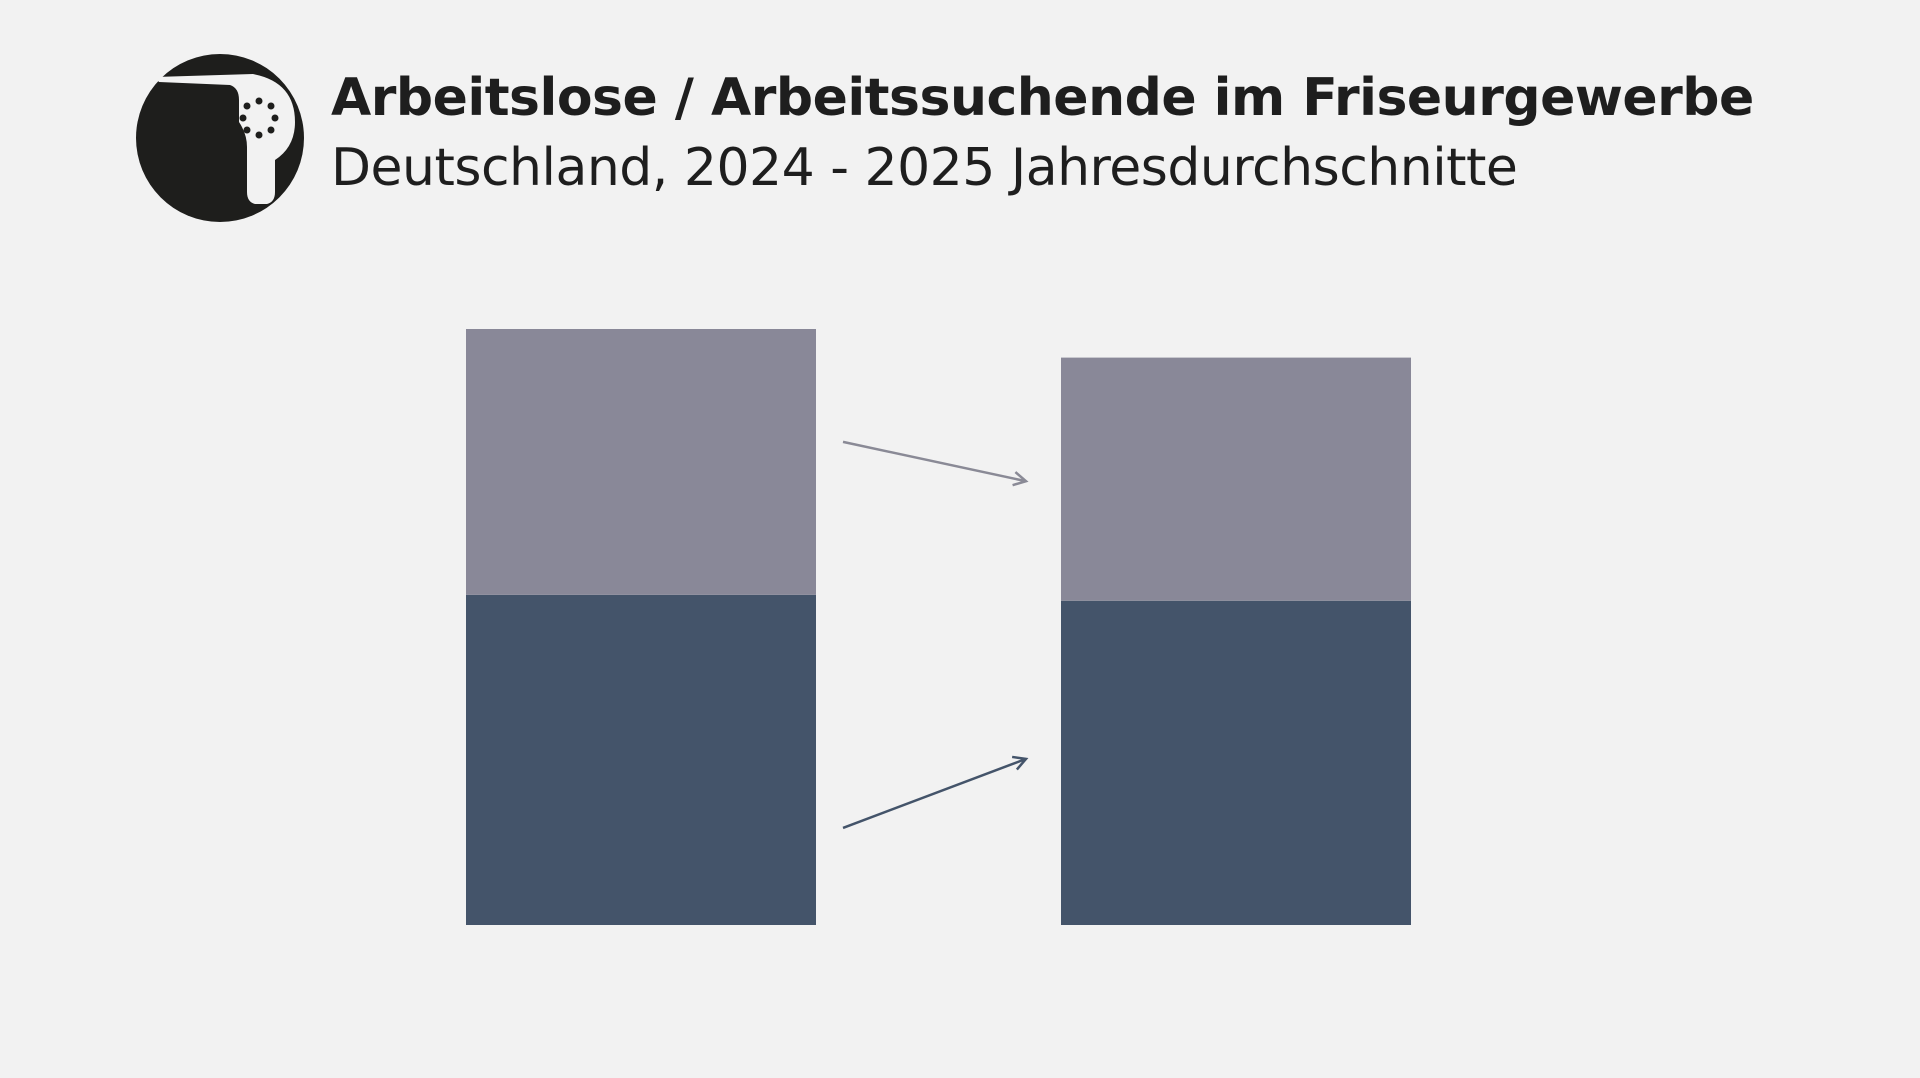 This screenshot has width=1920, height=1078. I want to click on hair-dryer-icon, so click(220, 138).